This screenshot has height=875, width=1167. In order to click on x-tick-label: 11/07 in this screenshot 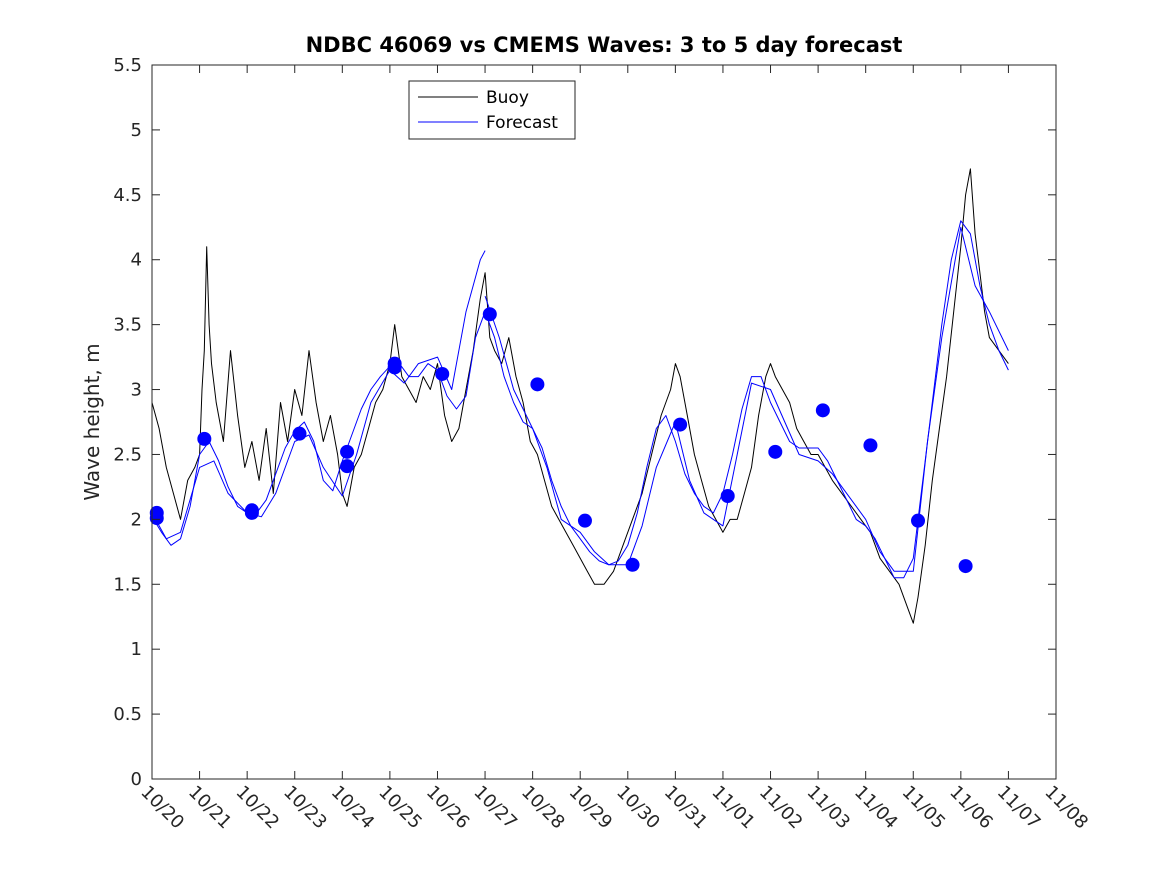, I will do `click(1019, 808)`.